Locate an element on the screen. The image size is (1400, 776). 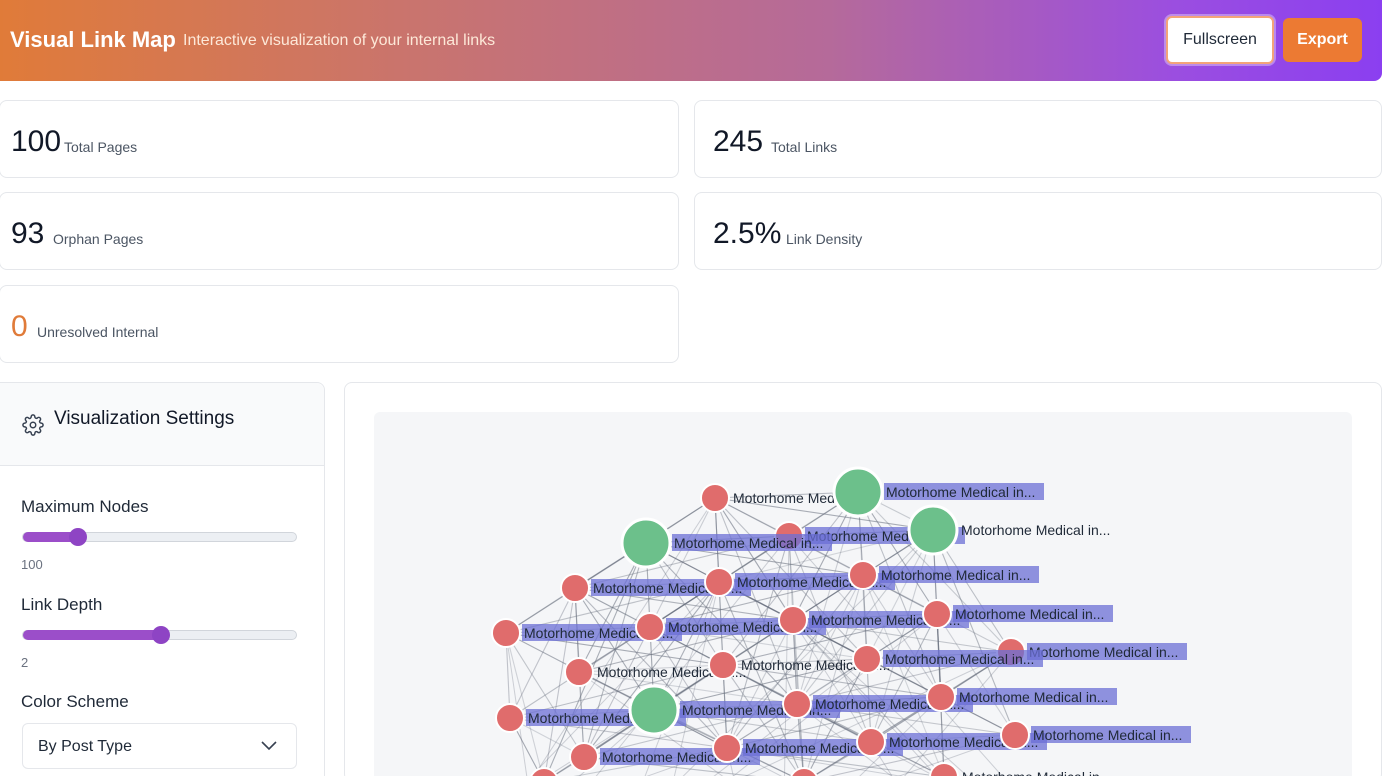
stat-total-links: 245 Total Links is located at coordinates (1038, 139).